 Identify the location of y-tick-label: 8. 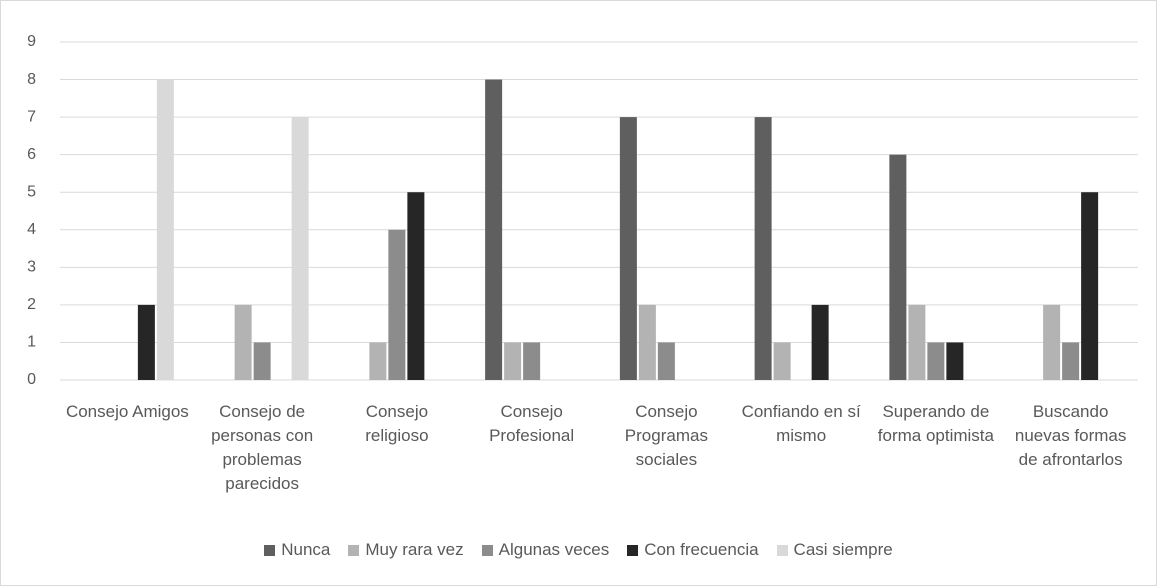
(31, 79).